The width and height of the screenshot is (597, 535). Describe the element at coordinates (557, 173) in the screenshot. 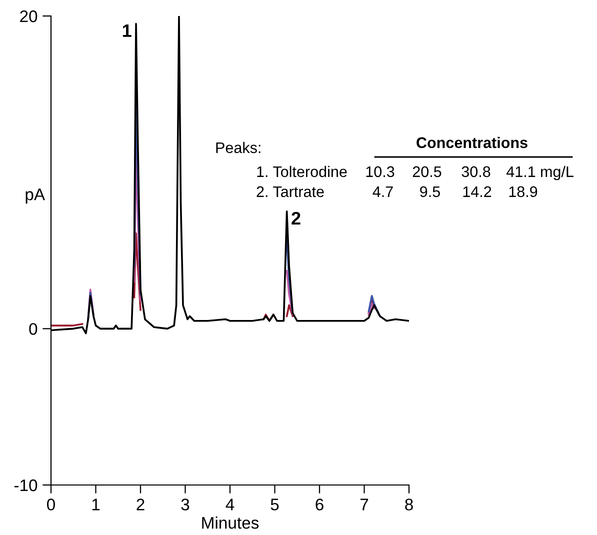

I see `text: mg/L` at that location.